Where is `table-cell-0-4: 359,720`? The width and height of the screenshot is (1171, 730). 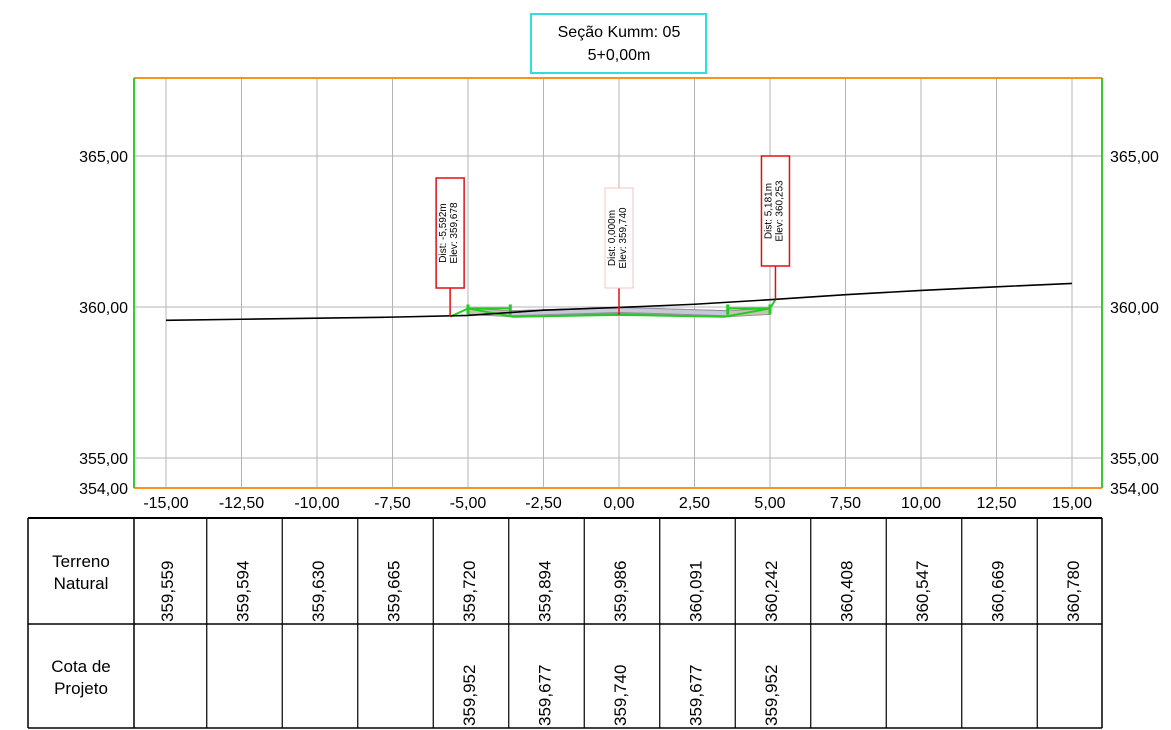
table-cell-0-4: 359,720 is located at coordinates (469, 591).